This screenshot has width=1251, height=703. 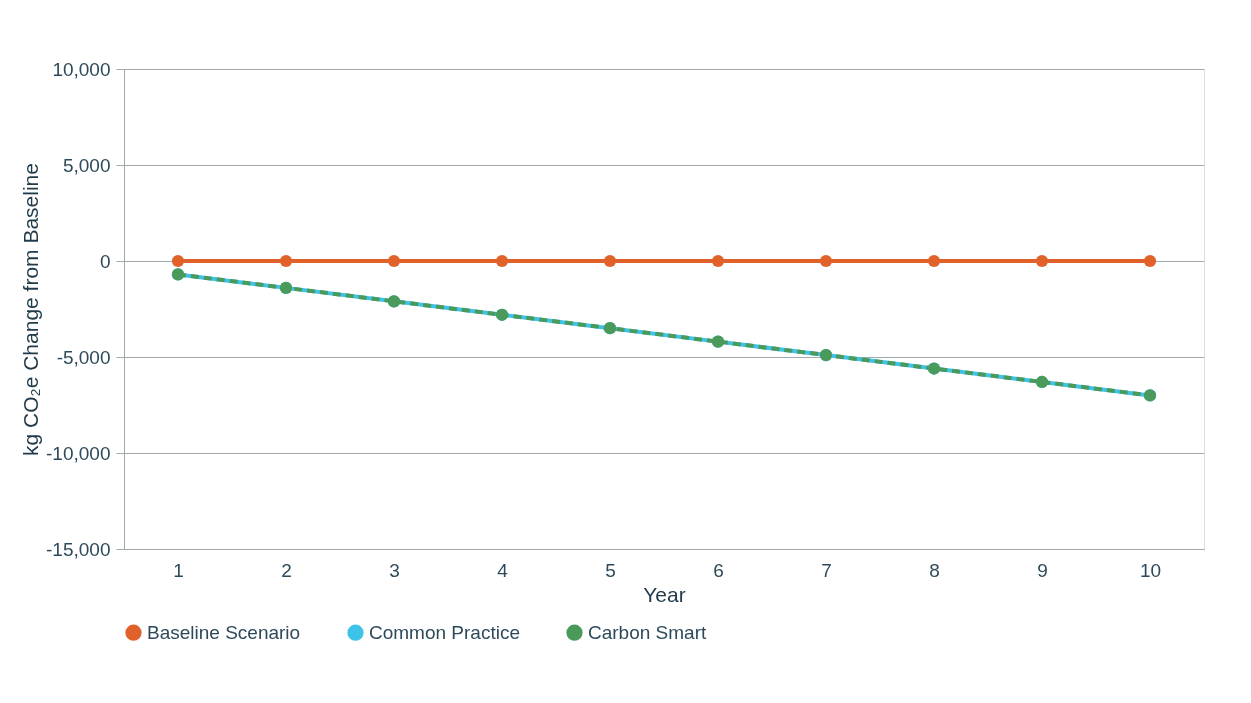 I want to click on y-tick-label: -10,000, so click(x=78, y=453).